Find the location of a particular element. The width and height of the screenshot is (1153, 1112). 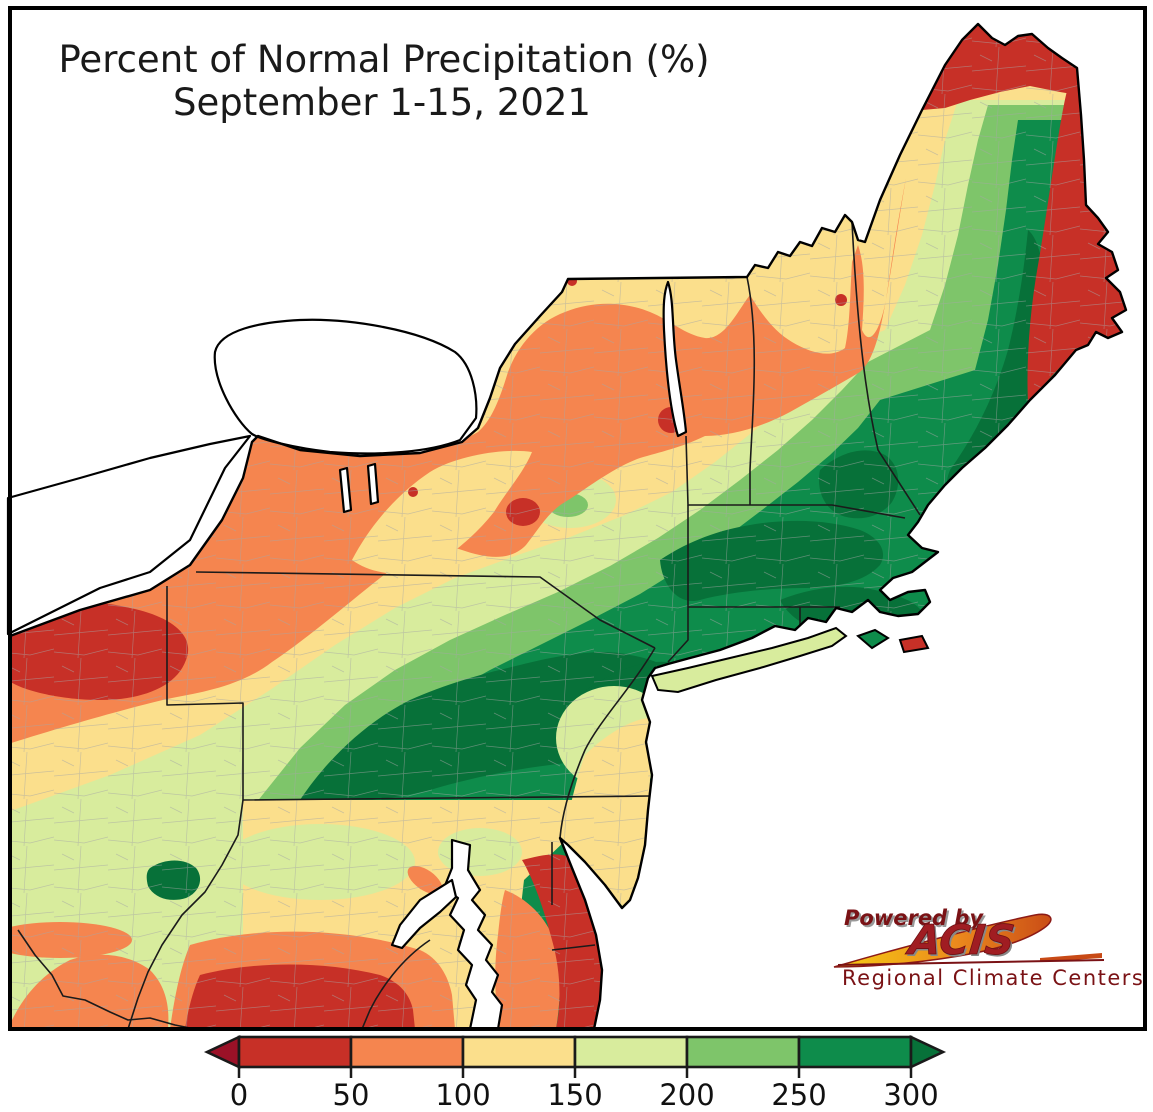

powered-by-shadow: Powered by is located at coordinates (916, 920).